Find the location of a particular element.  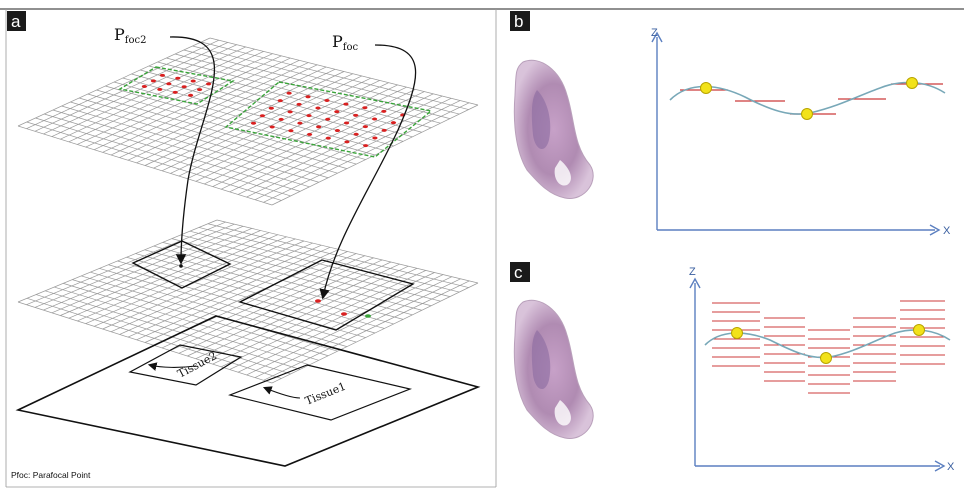

focus-region-large is located at coordinates (328, 119).